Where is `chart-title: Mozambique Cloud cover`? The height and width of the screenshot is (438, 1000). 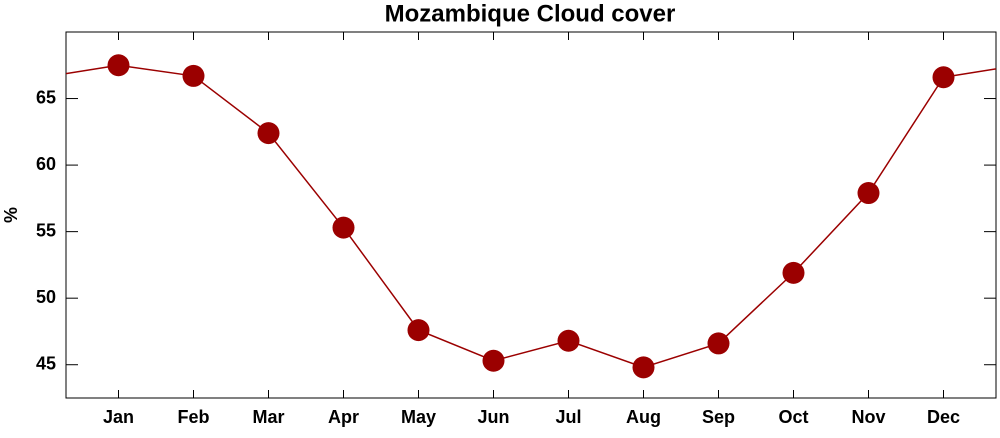
chart-title: Mozambique Cloud cover is located at coordinates (530, 13).